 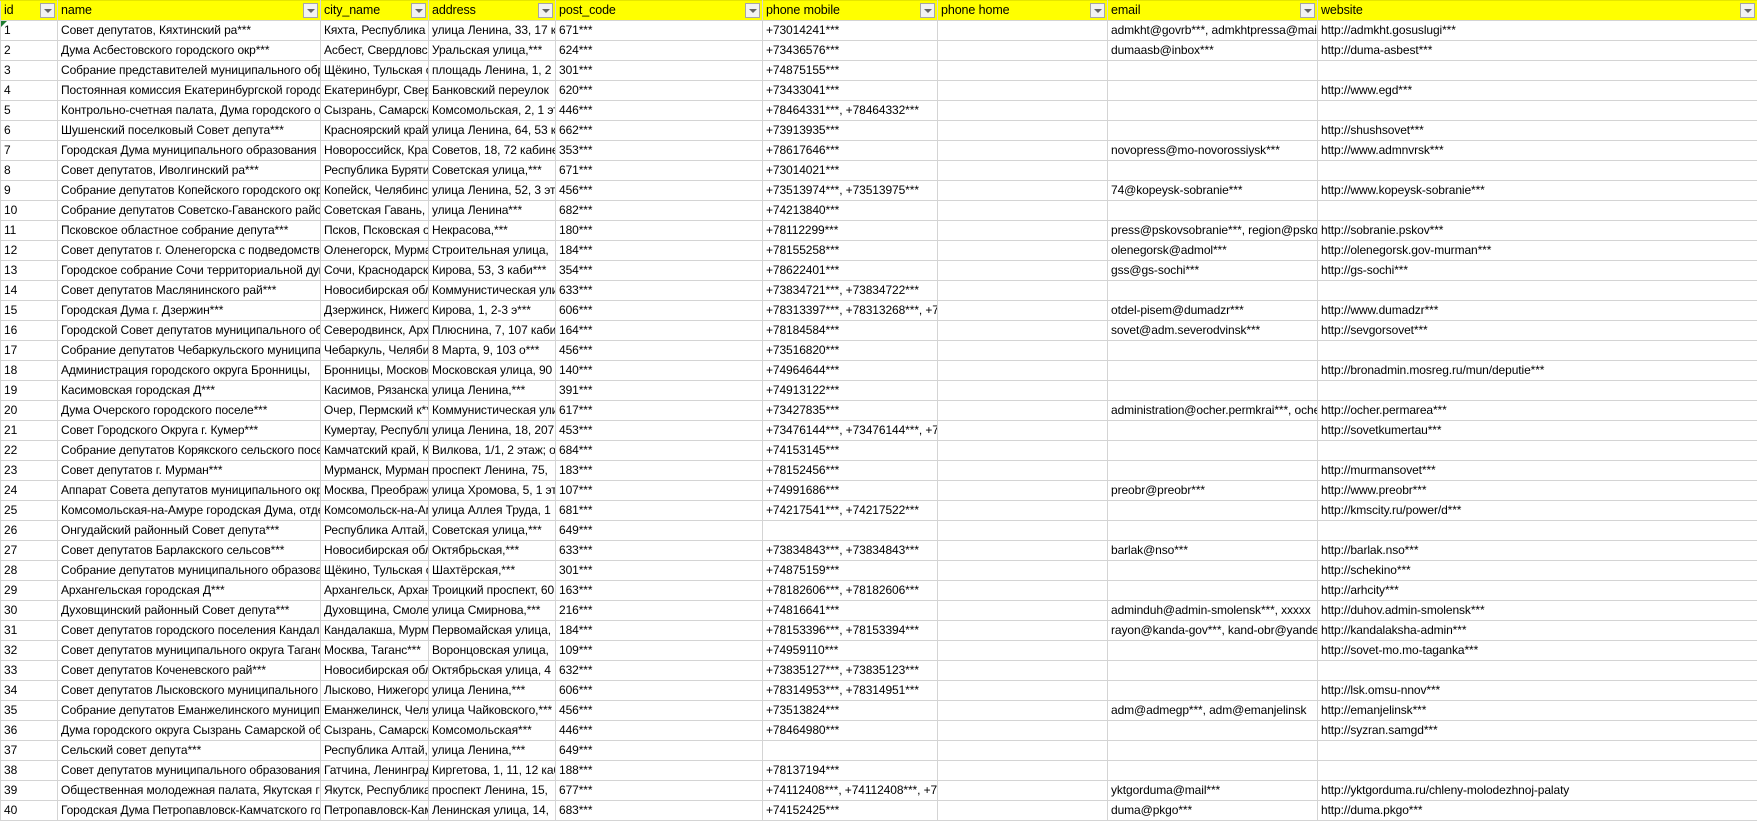 I want to click on cell-website: http://kmscity.ru/power/d***, so click(x=1537, y=510).